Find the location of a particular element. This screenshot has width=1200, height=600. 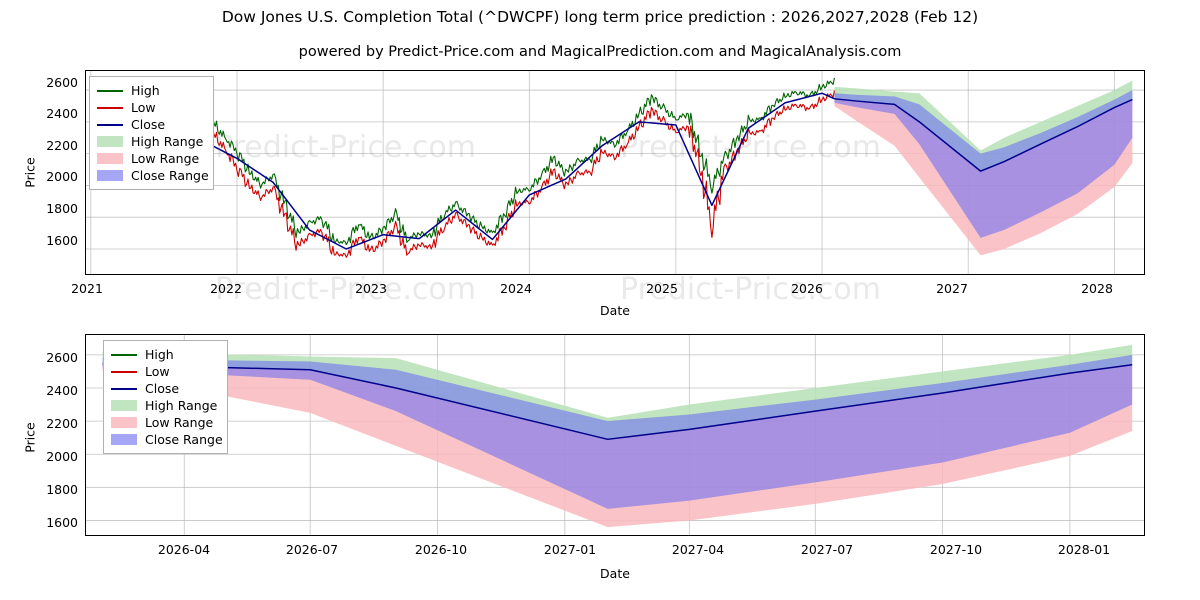

top-yaxis-label: Price is located at coordinates (30, 172).